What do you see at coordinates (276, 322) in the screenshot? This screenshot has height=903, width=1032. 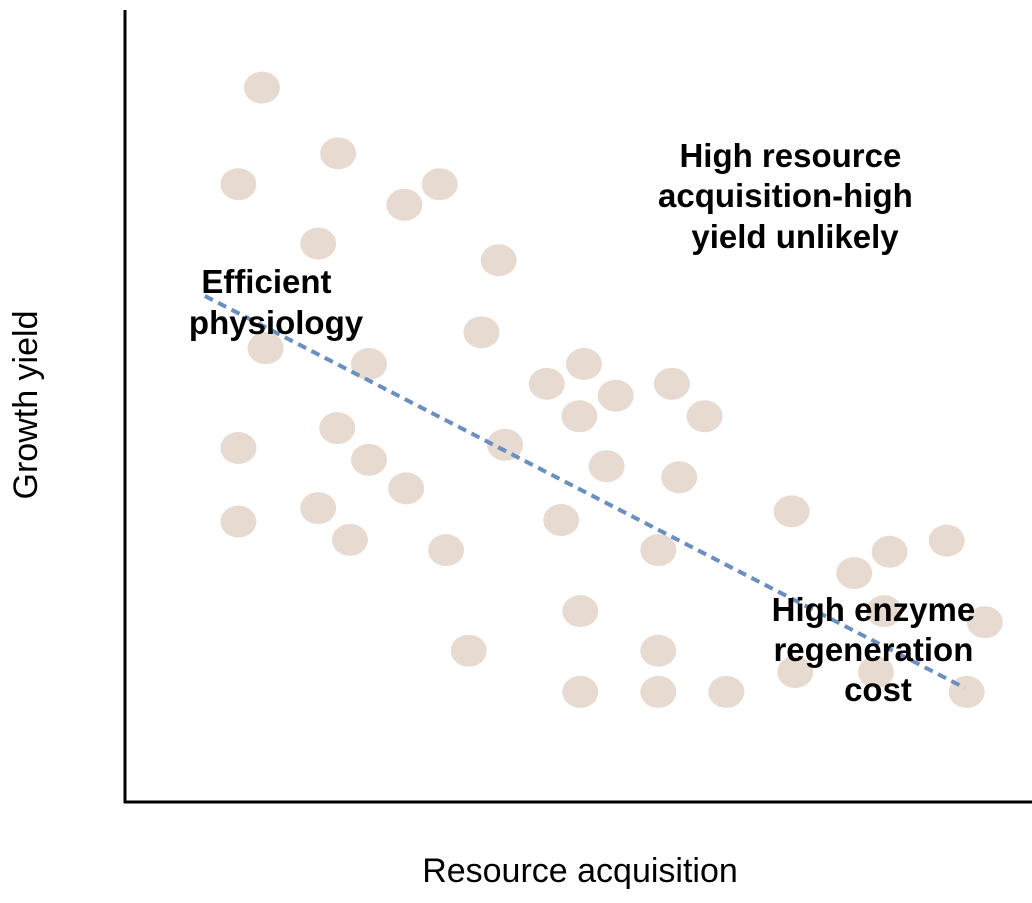 I see `annotation-line: physiology` at bounding box center [276, 322].